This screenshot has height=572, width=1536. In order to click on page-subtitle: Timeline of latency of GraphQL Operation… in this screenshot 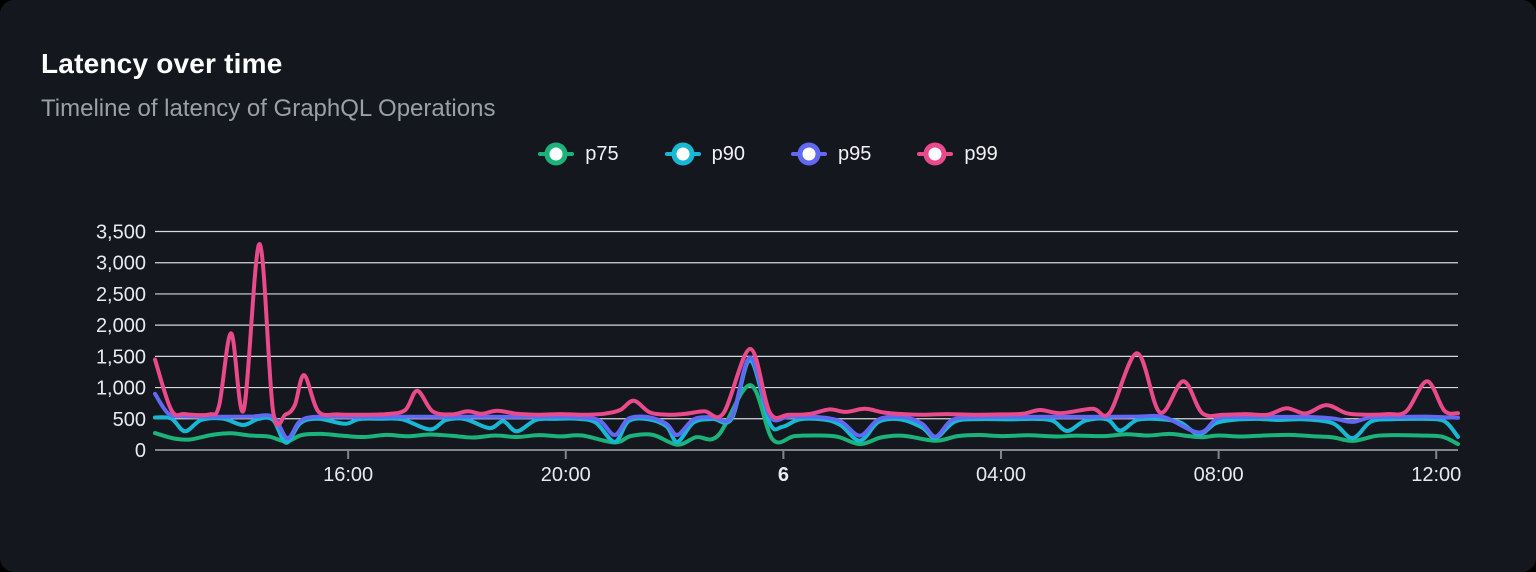, I will do `click(268, 108)`.